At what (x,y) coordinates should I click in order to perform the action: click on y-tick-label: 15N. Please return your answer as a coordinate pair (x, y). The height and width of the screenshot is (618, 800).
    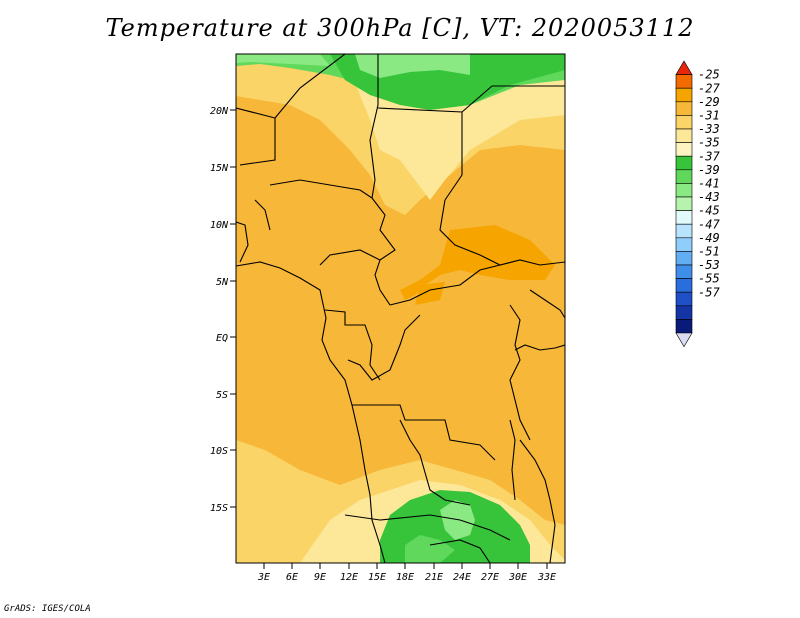
    Looking at the image, I should click on (219, 168).